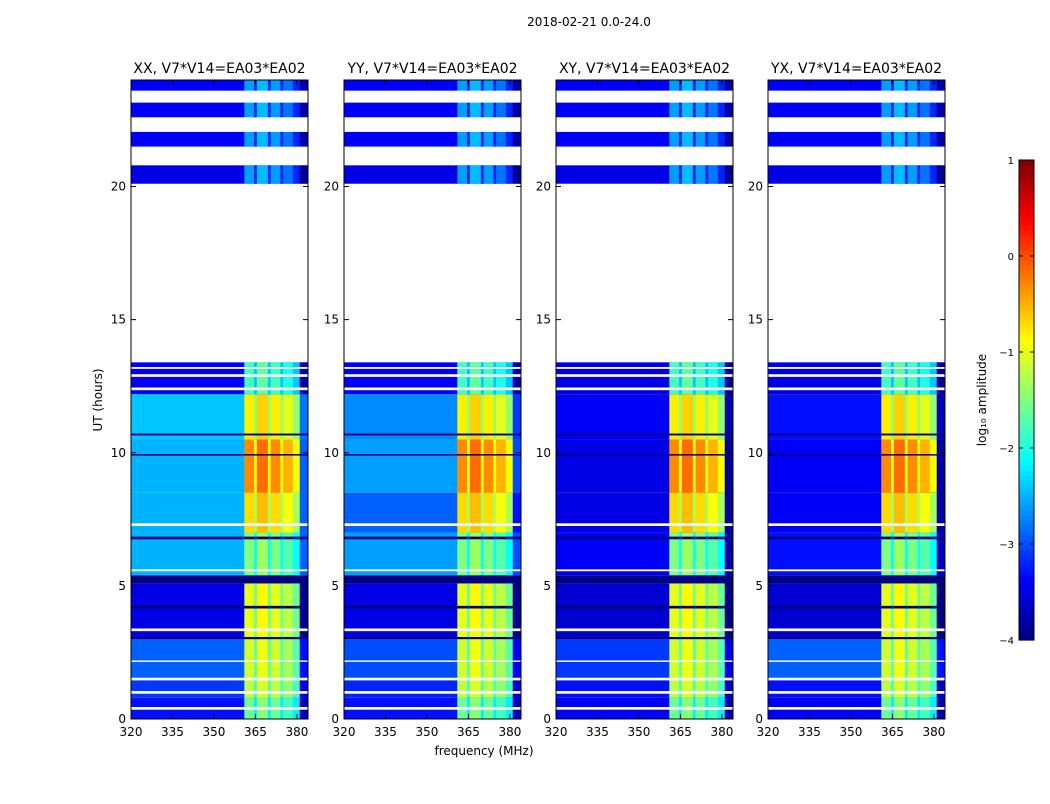 Image resolution: width=1050 pixels, height=804 pixels. I want to click on x-tick-label: 320, so click(344, 732).